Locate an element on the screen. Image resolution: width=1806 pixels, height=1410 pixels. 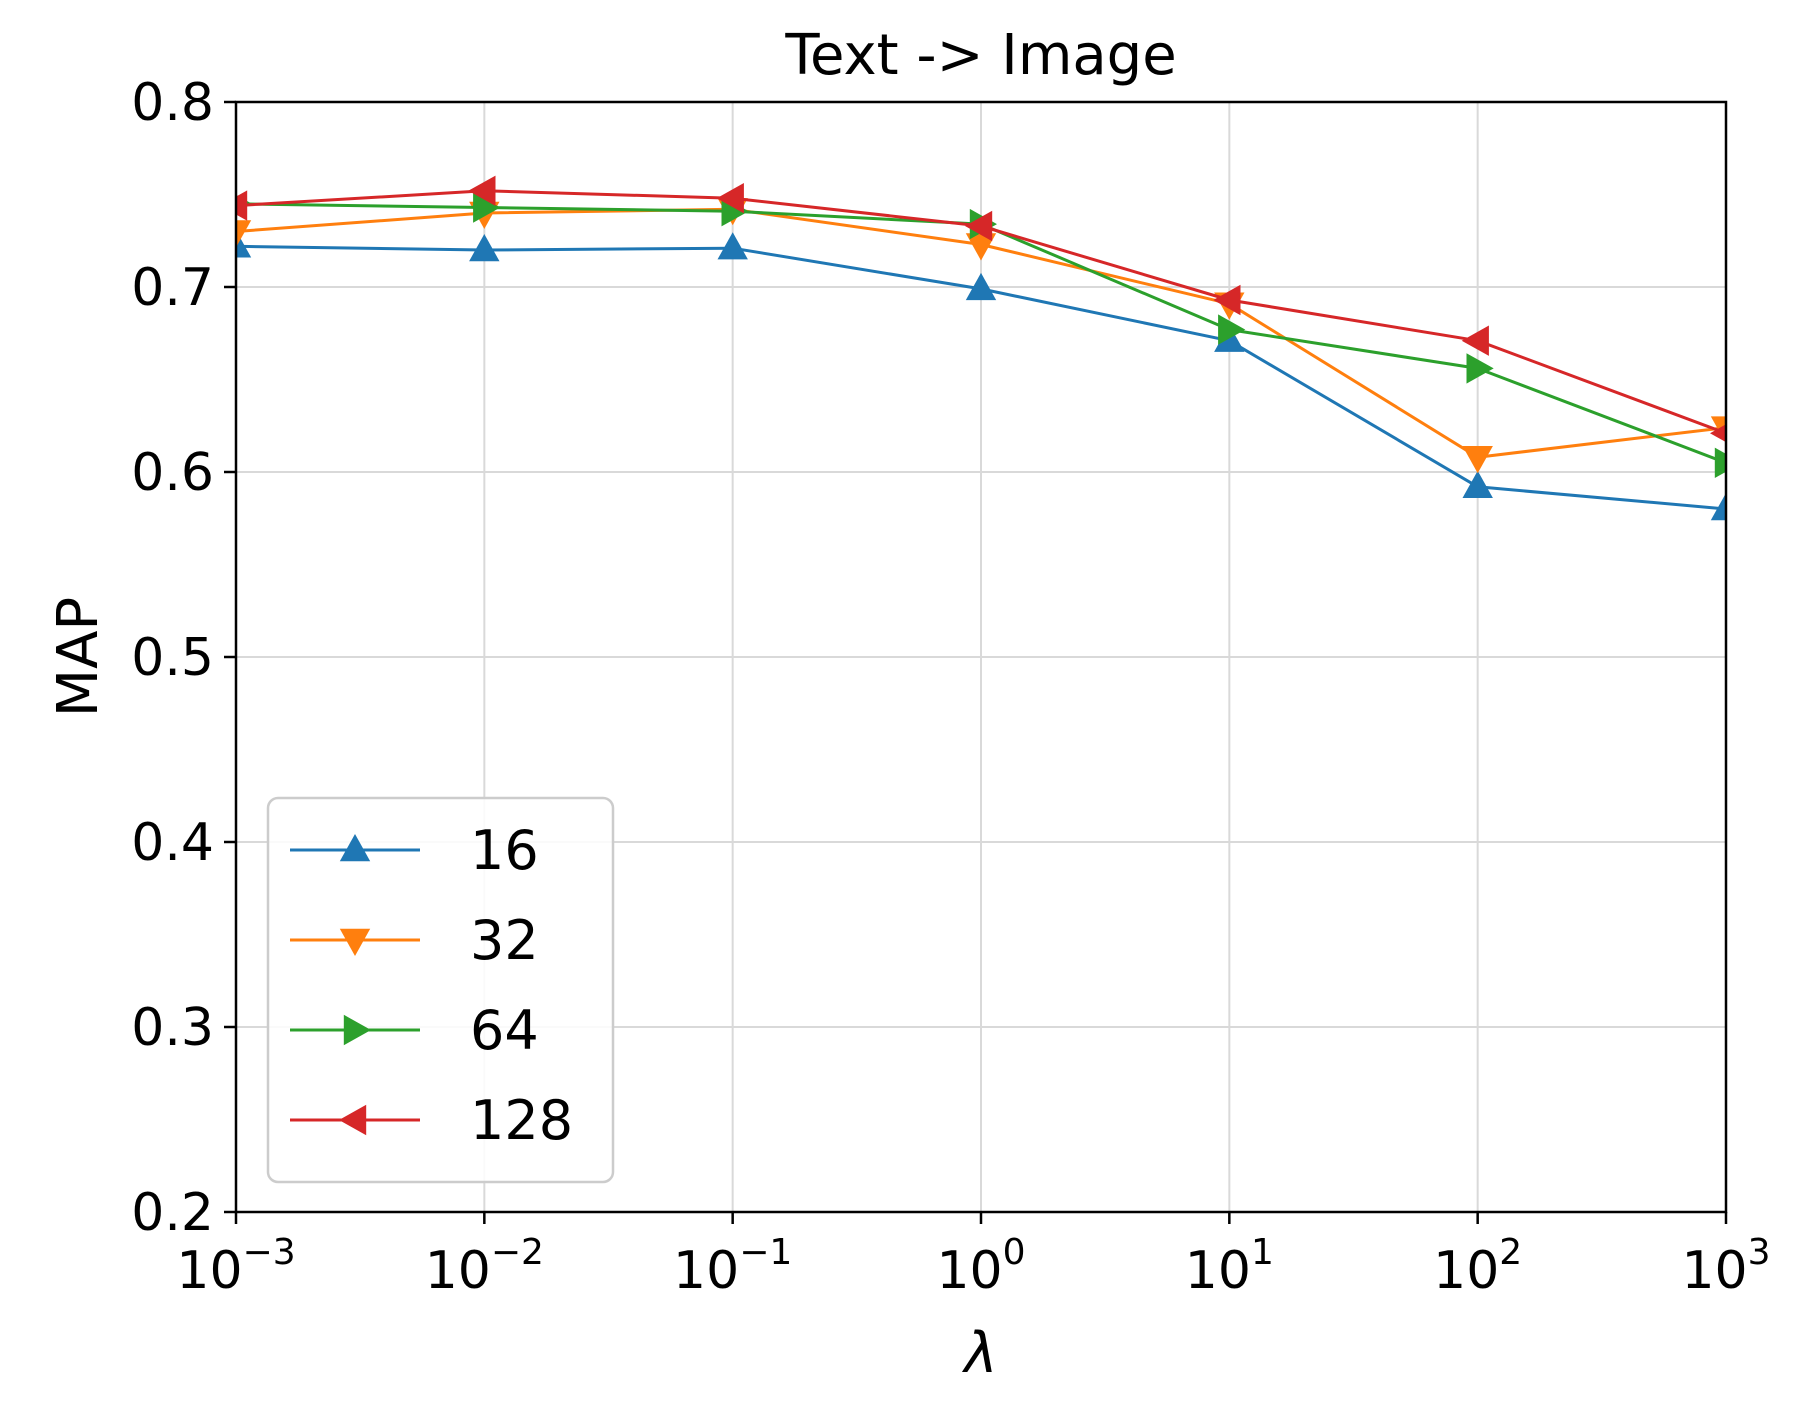
legend: 16 32 64 128 is located at coordinates (440, 990).